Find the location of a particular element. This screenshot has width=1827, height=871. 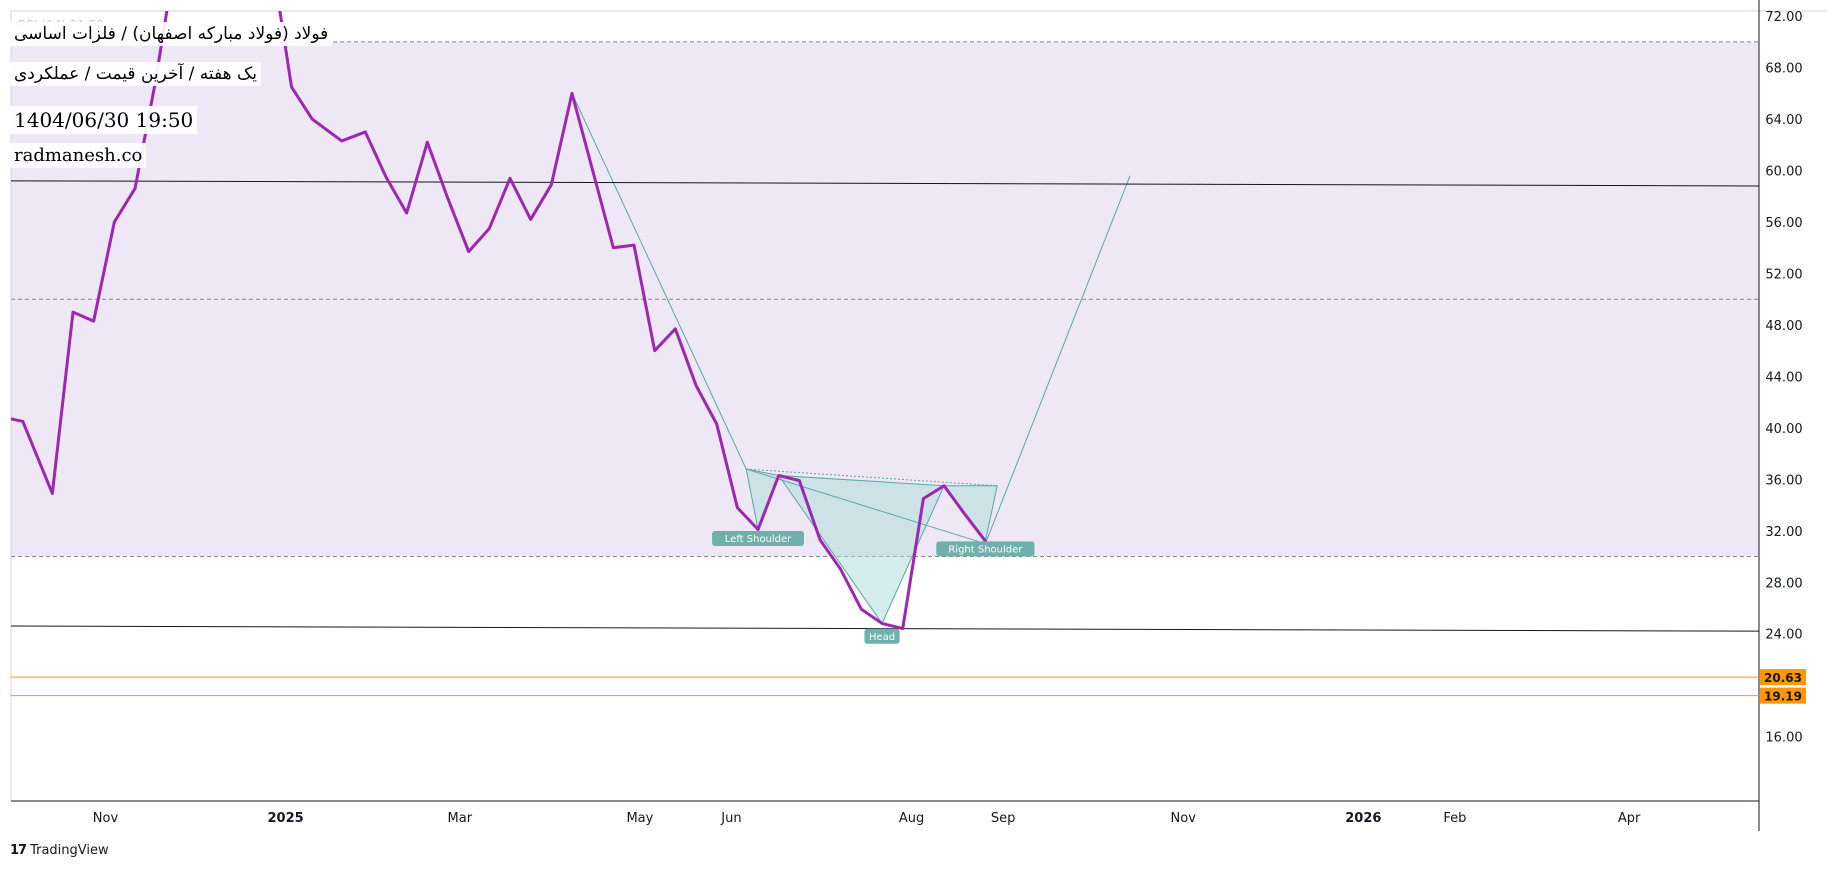

x-axis: Nov 2025 Mar May Jun Aug Sep Nov 2026 Feb Apr is located at coordinates (867, 818).